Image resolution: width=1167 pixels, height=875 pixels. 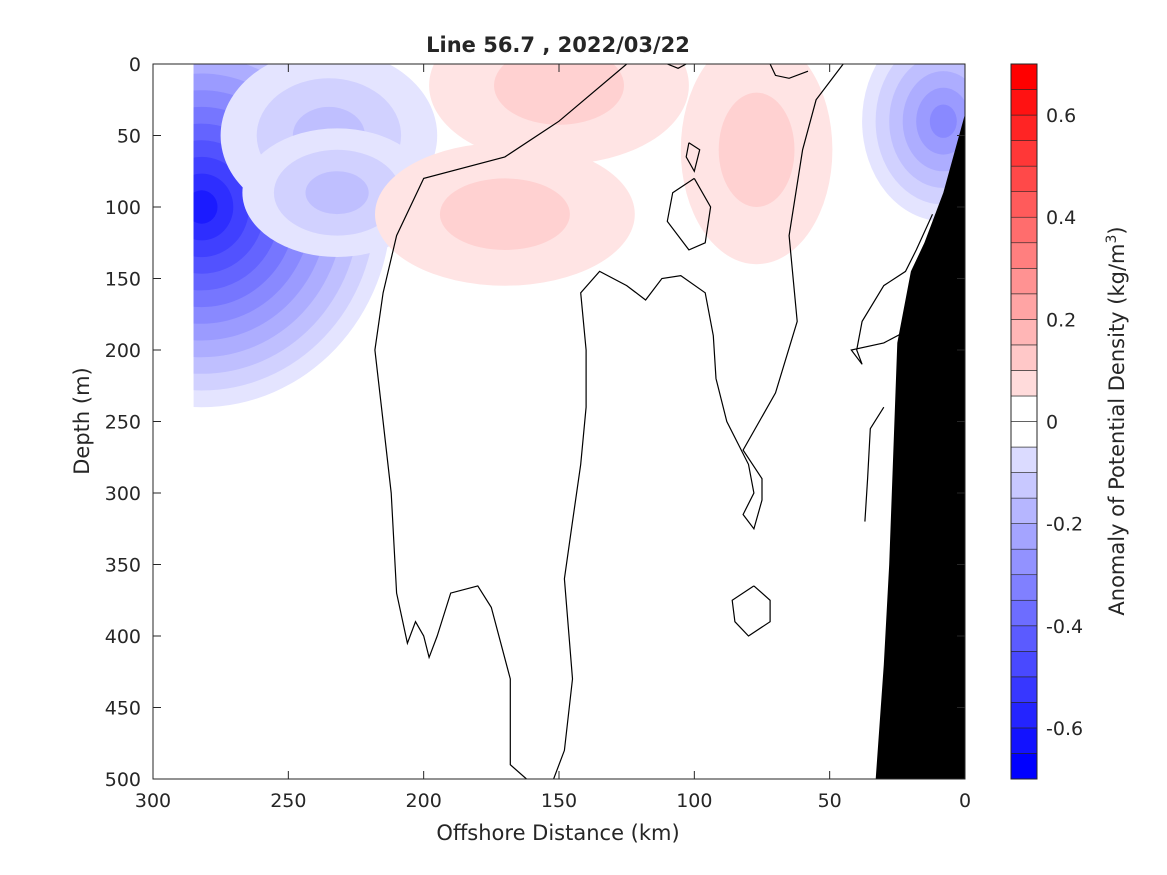 I want to click on colorbar-tick-label: -0.4, so click(x=1064, y=627).